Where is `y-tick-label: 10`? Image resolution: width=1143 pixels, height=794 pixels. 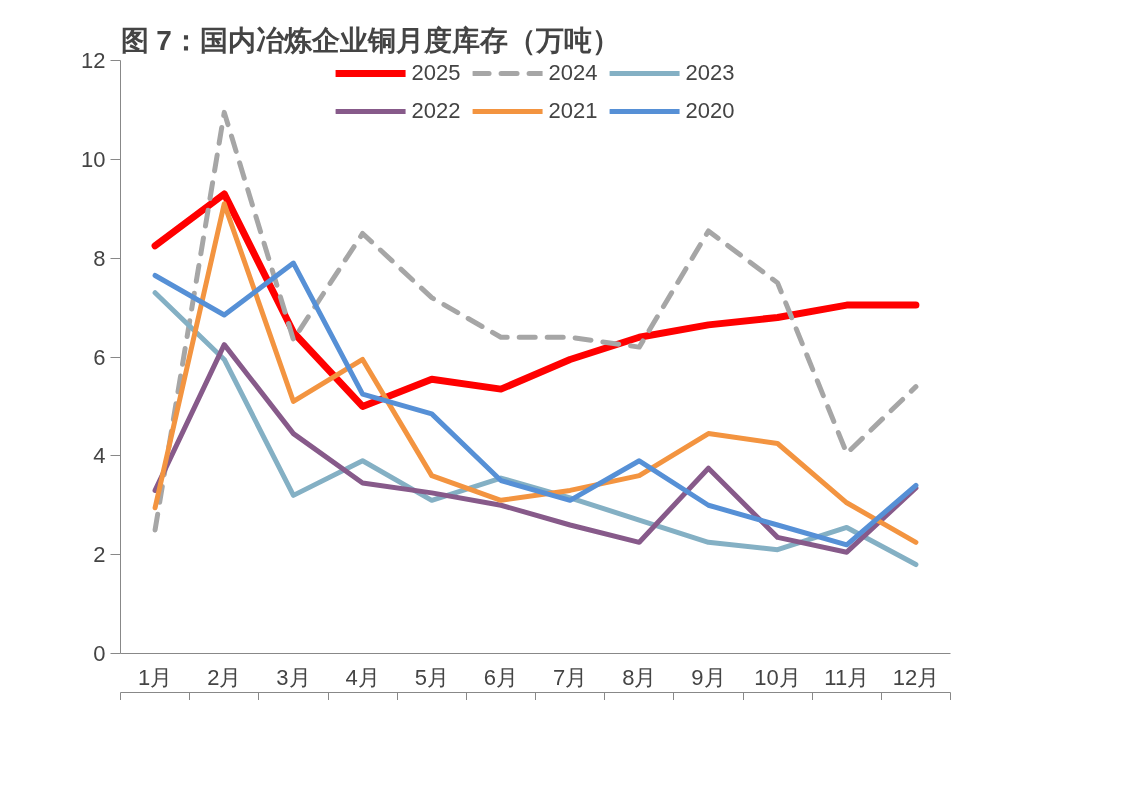 y-tick-label: 10 is located at coordinates (93, 159).